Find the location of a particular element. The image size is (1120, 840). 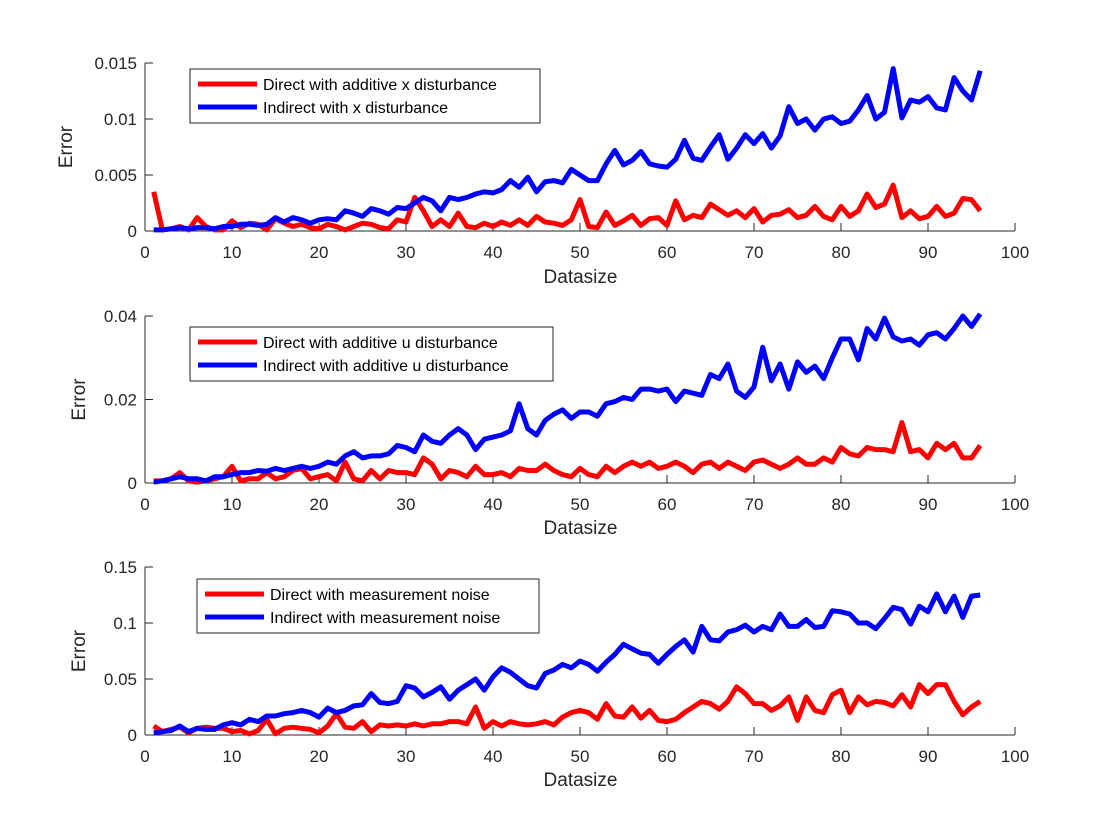

y-tick-label: 0.04 is located at coordinates (120, 316).